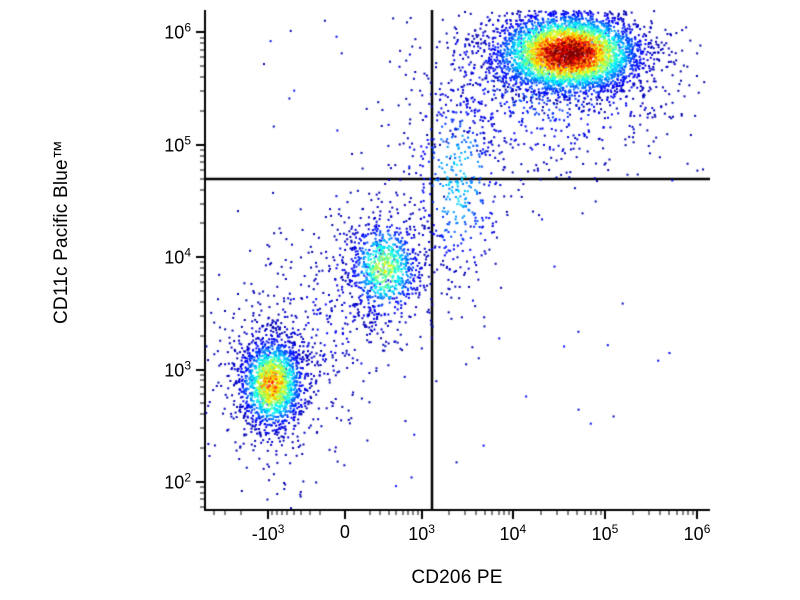 Image resolution: width=800 pixels, height=600 pixels. I want to click on x-axis-label: CD206 PE, so click(457, 577).